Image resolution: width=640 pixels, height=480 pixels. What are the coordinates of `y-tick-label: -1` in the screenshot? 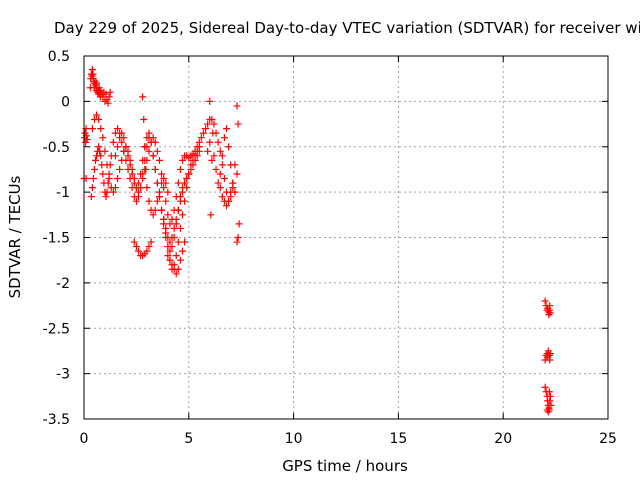 It's located at (63, 193).